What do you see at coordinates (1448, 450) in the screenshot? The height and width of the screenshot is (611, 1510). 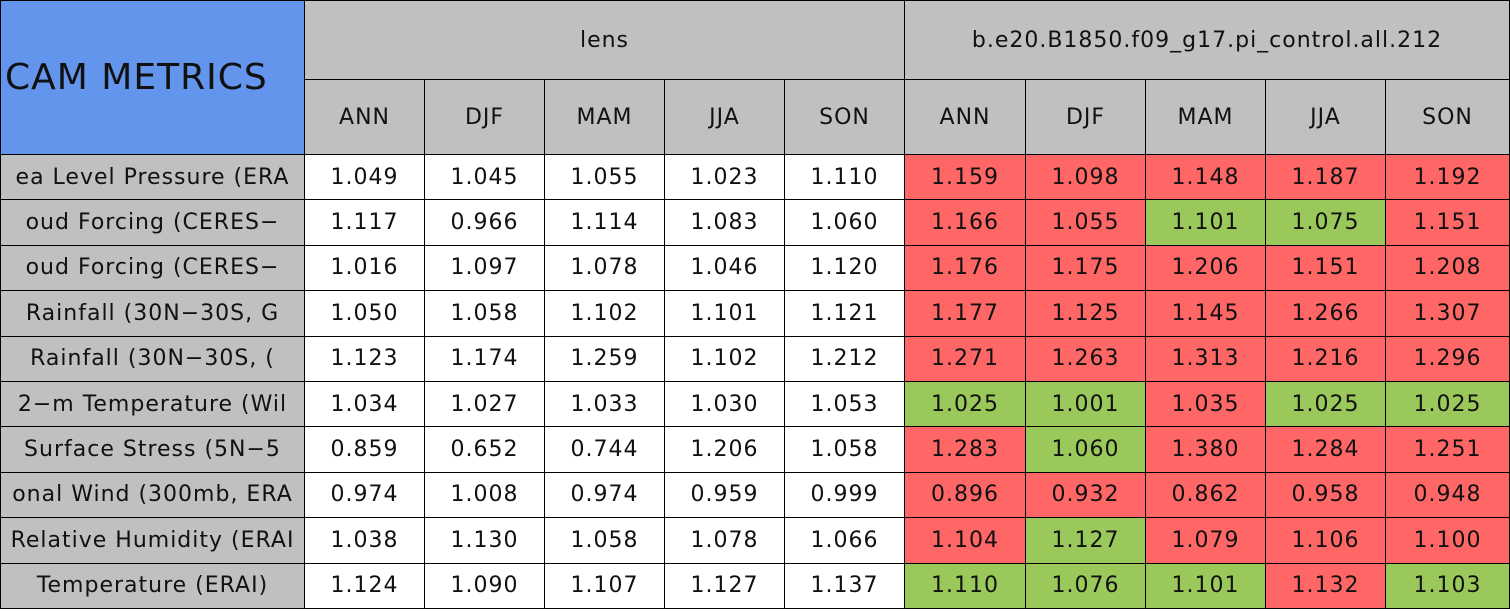 I see `value-cell: 1.251` at bounding box center [1448, 450].